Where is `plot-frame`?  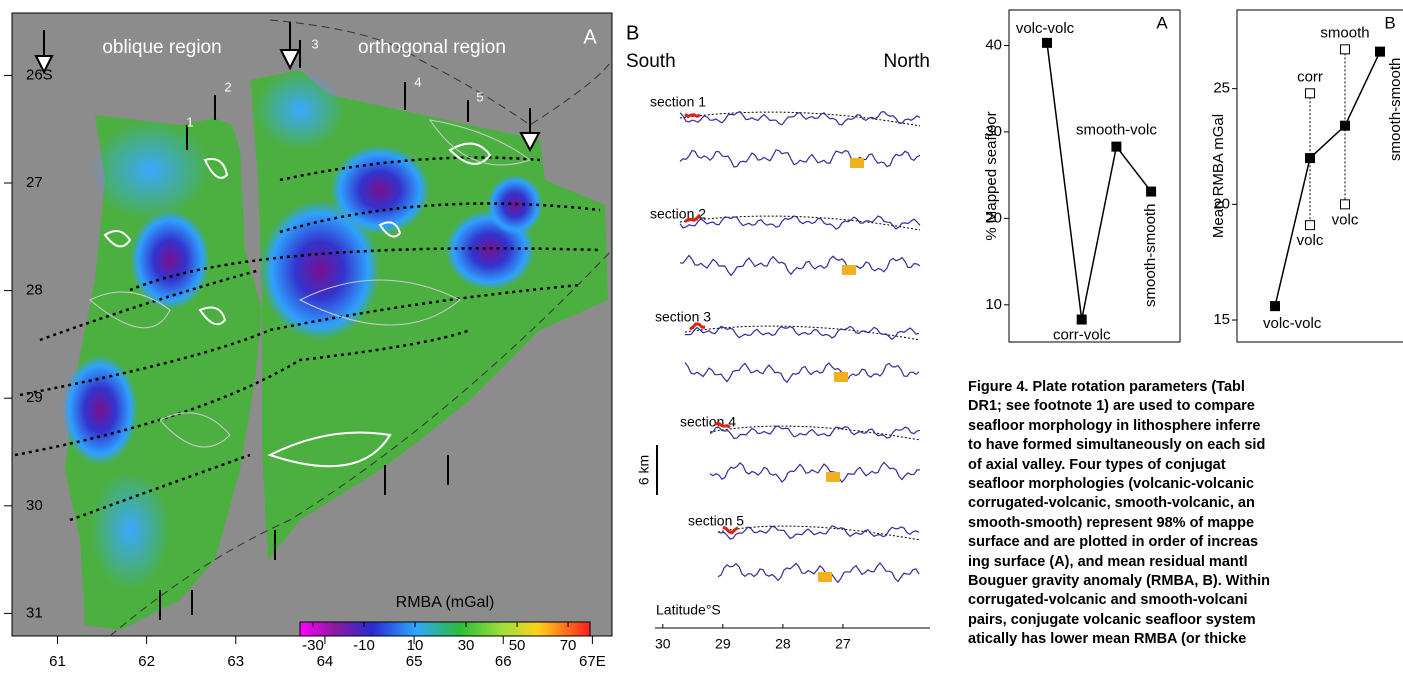
plot-frame is located at coordinates (1319, 176).